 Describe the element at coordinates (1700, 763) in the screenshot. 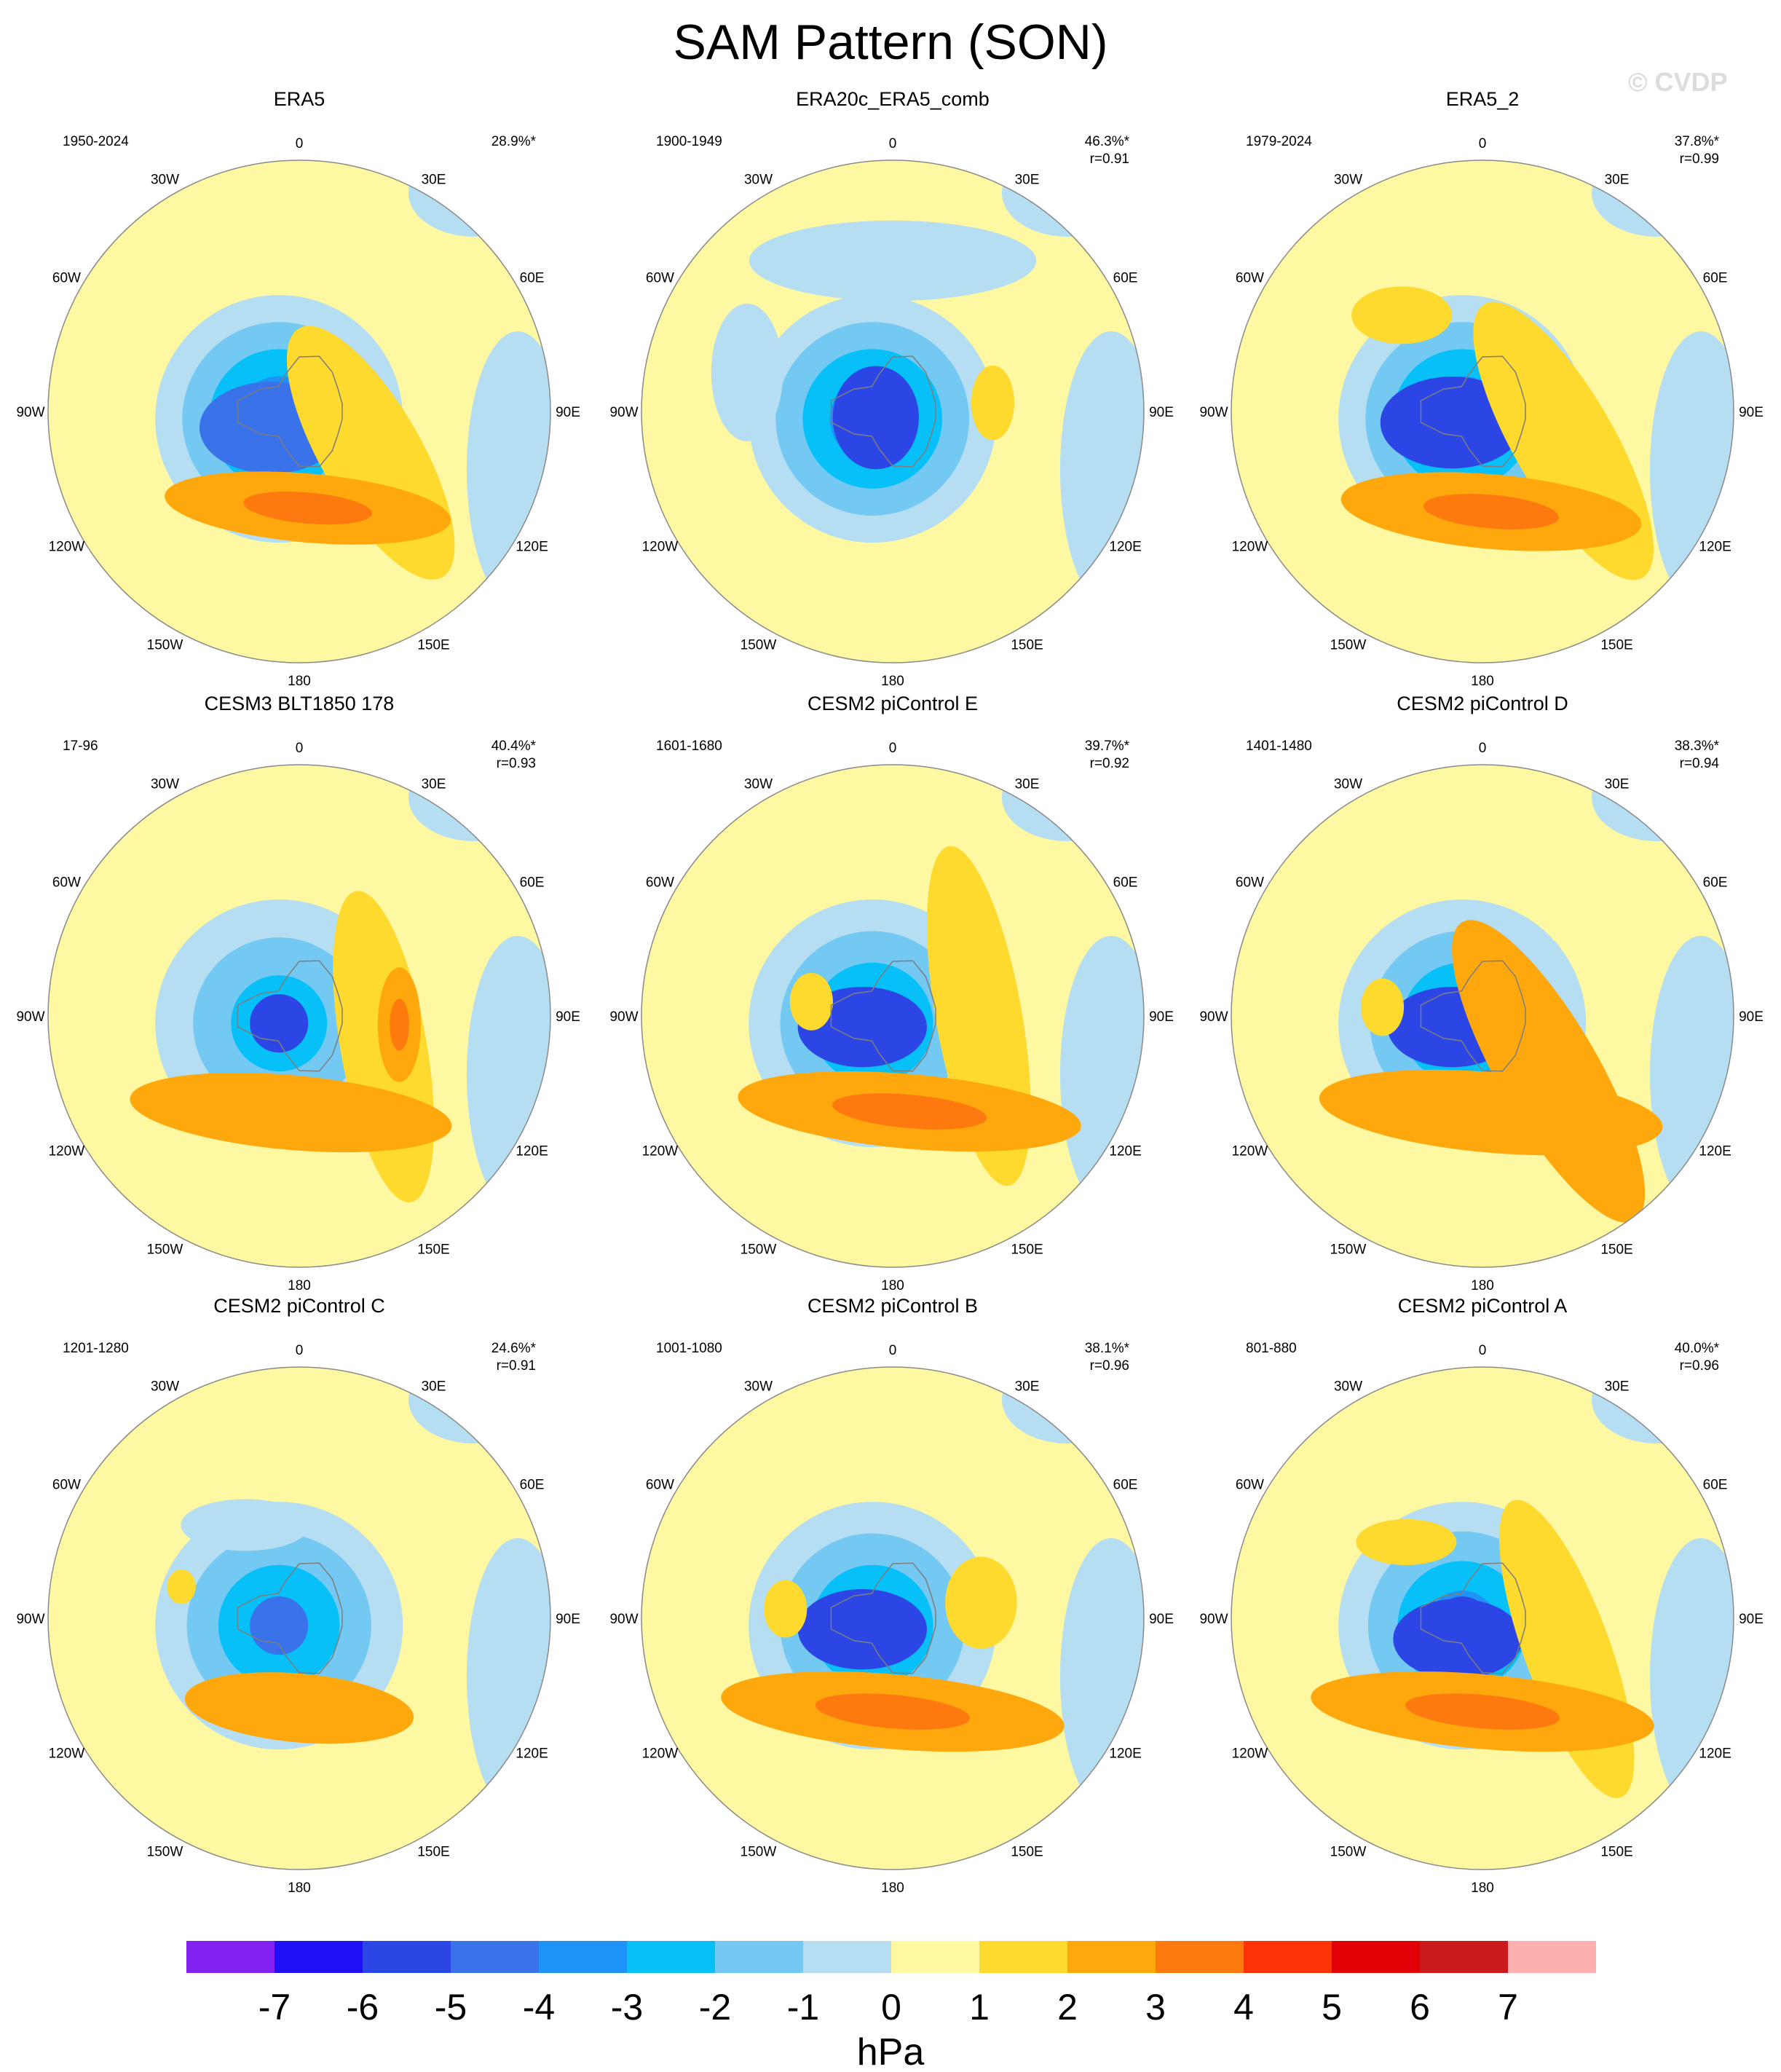

I see `panel-pattern-corr: r=0.94` at that location.